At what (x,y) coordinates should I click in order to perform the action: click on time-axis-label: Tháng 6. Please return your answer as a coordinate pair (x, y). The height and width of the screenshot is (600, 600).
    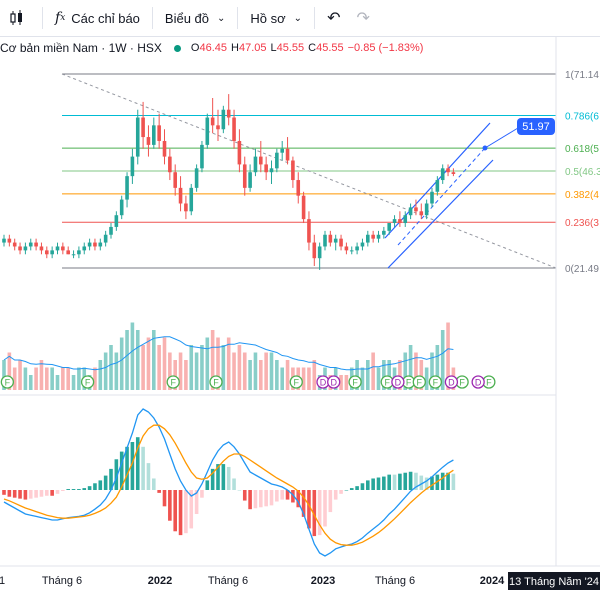
    Looking at the image, I should click on (62, 581).